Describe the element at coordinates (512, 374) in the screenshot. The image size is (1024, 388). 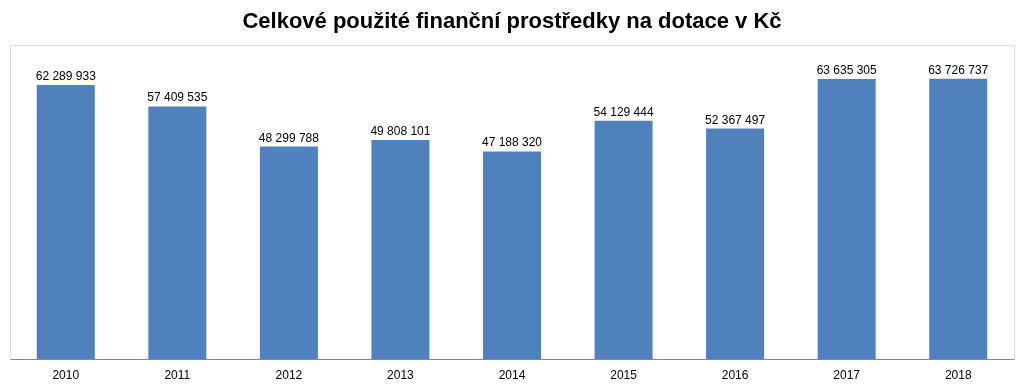
I see `x-tick-label: 2014` at that location.